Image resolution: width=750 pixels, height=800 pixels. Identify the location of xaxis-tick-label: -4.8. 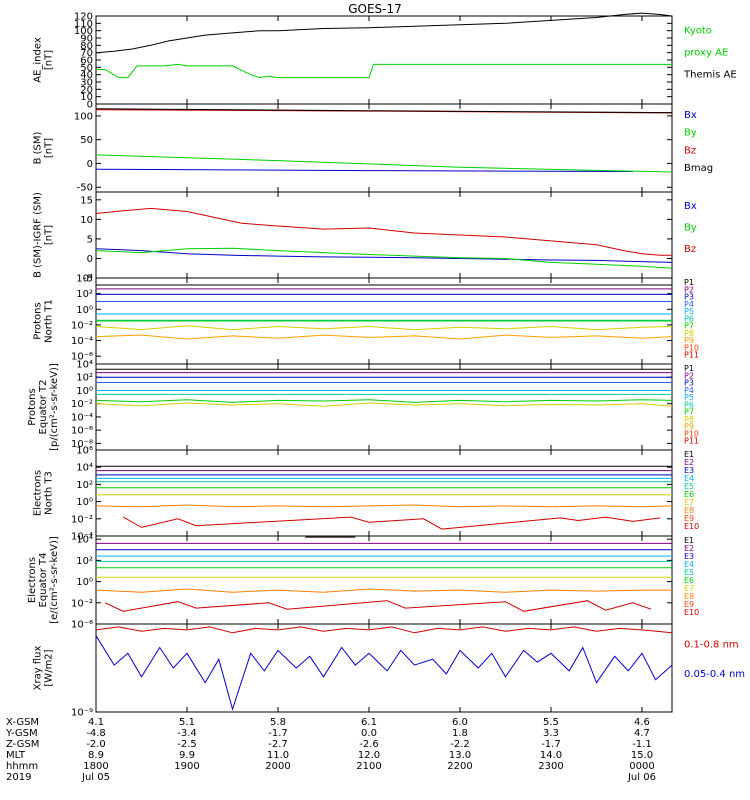
(96, 733).